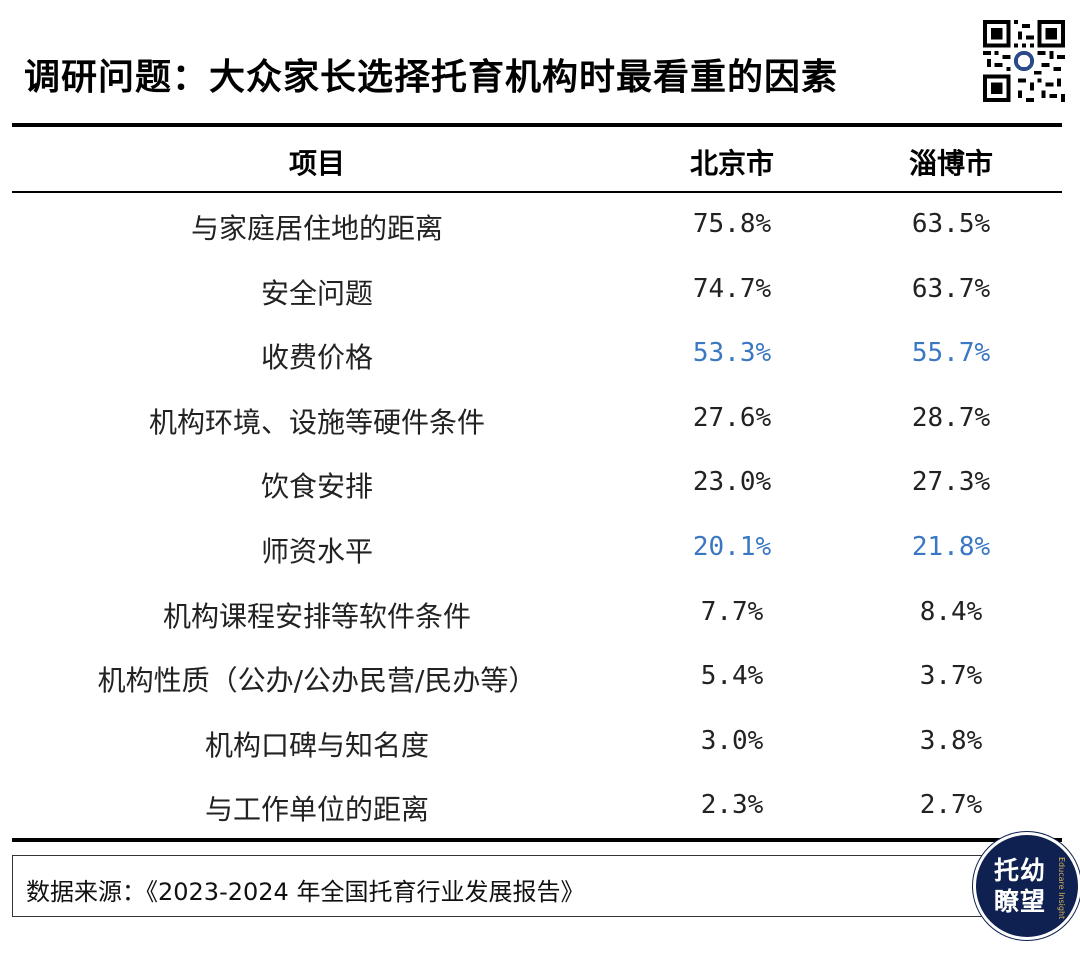  What do you see at coordinates (732, 676) in the screenshot?
I see `row-beijing-value: 5.4%` at bounding box center [732, 676].